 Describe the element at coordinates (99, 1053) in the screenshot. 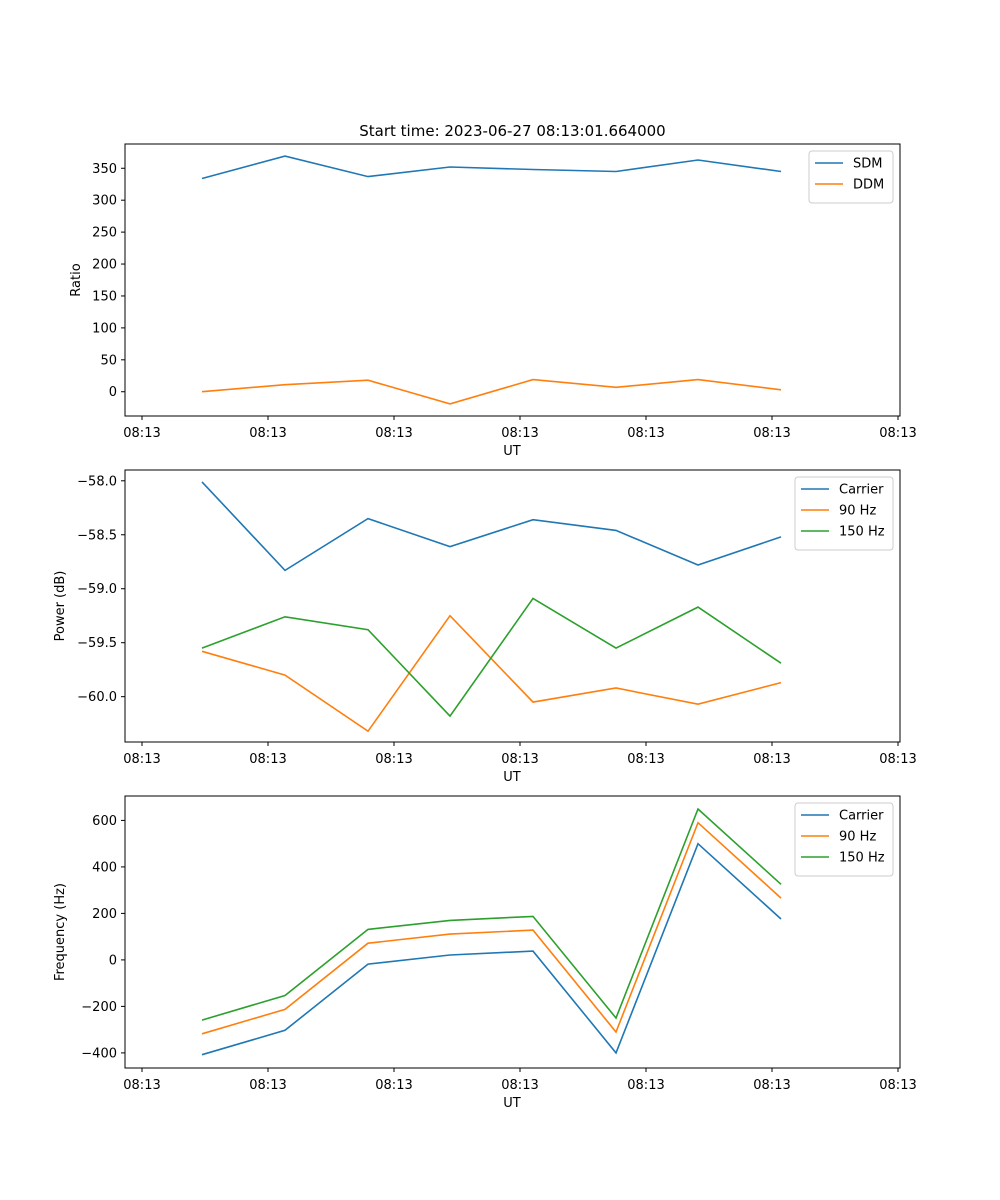

I see `y-tick-label: −400` at that location.